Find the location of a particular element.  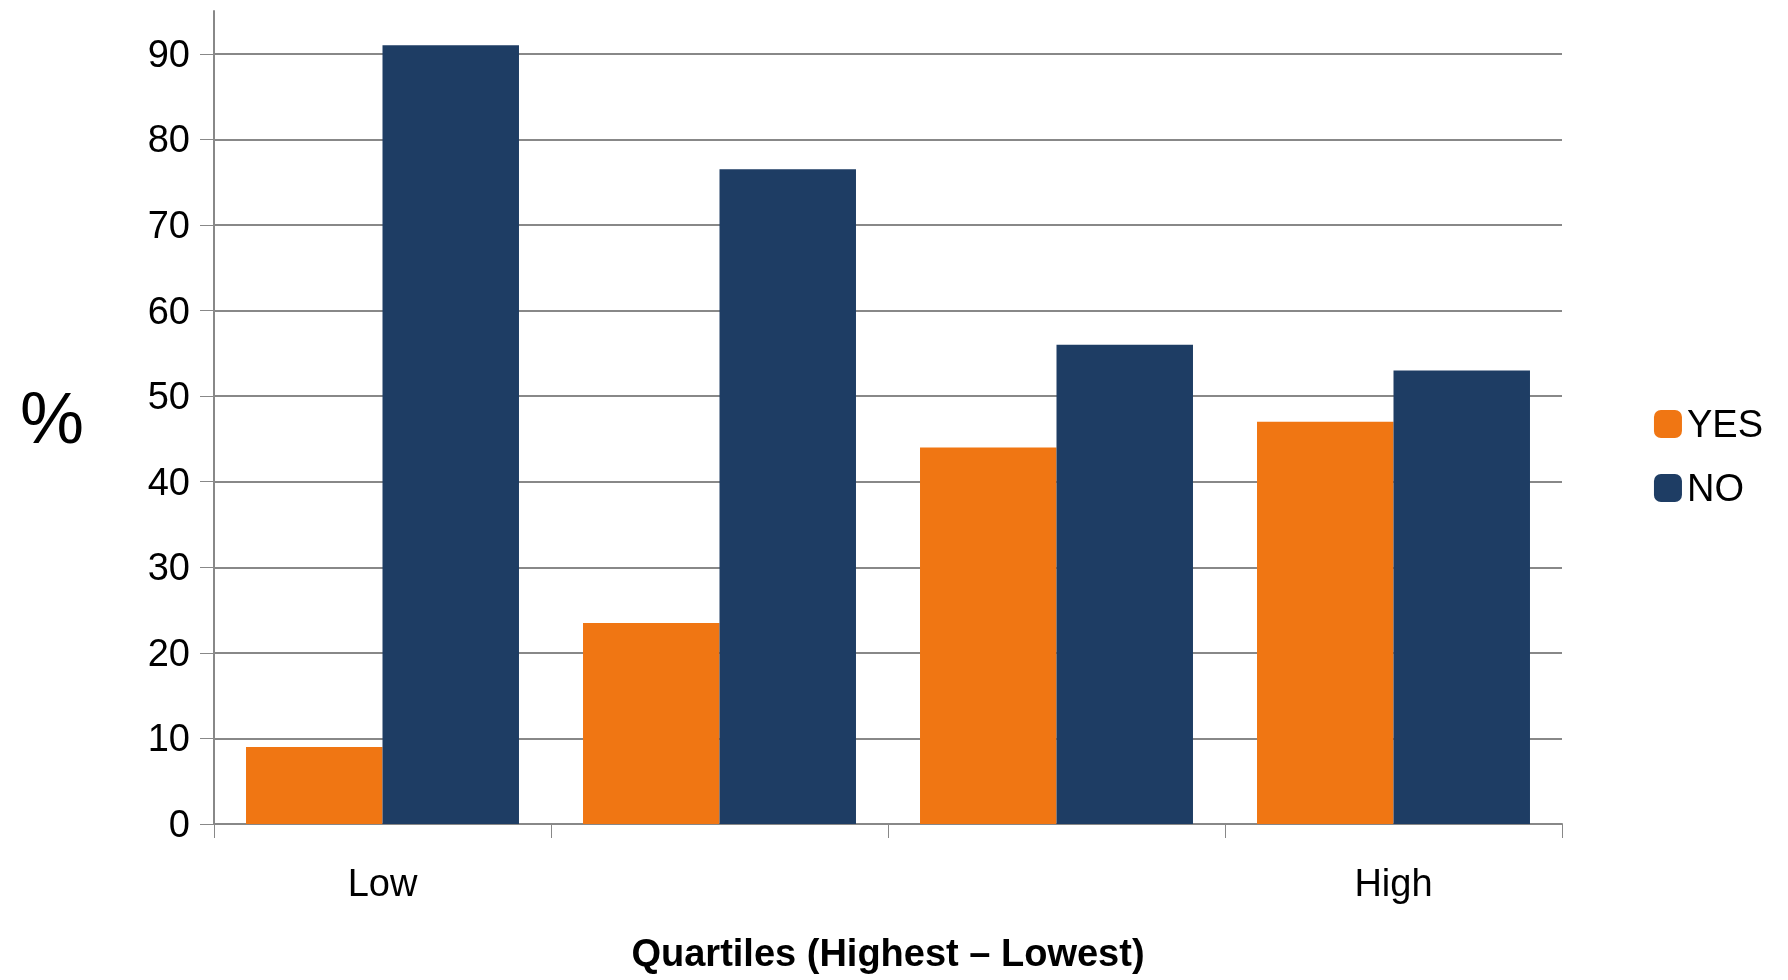

y-tick-label: 30 is located at coordinates (168, 567).